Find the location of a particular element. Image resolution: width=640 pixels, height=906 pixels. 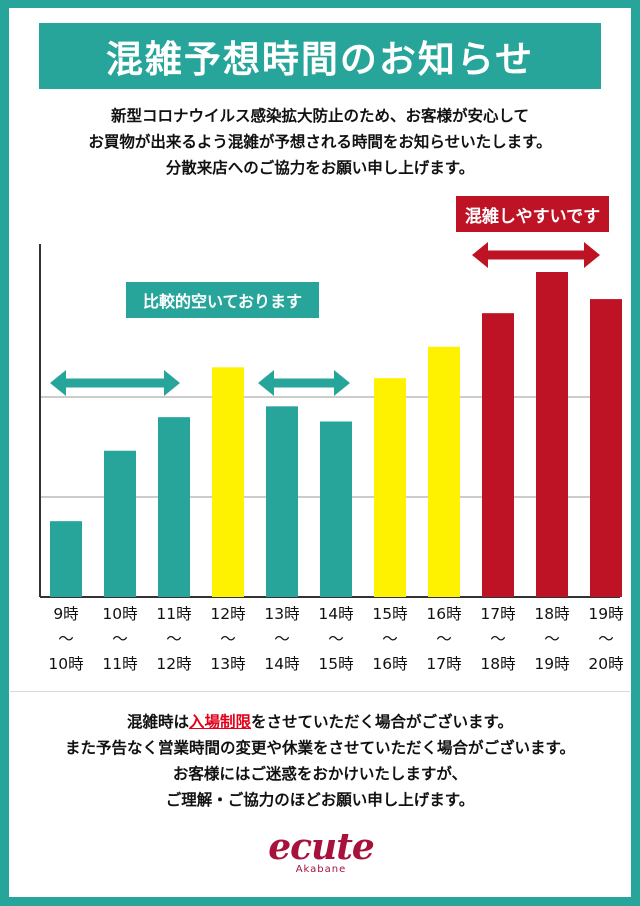

x-tick-label-part: 20時 is located at coordinates (606, 664).